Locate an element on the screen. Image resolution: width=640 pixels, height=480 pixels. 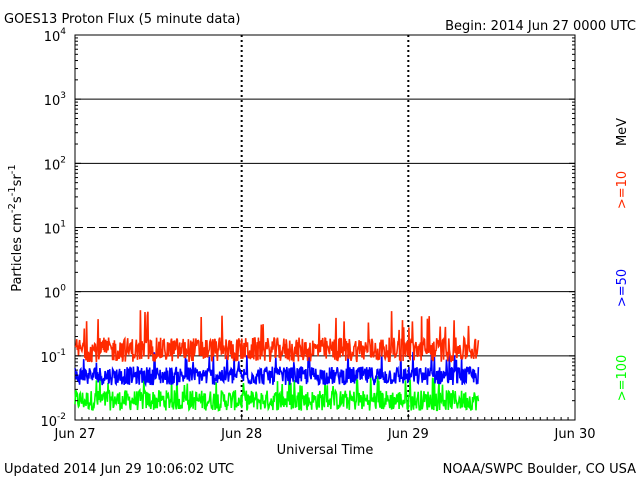
series-line-ge100 is located at coordinates (277, 393).